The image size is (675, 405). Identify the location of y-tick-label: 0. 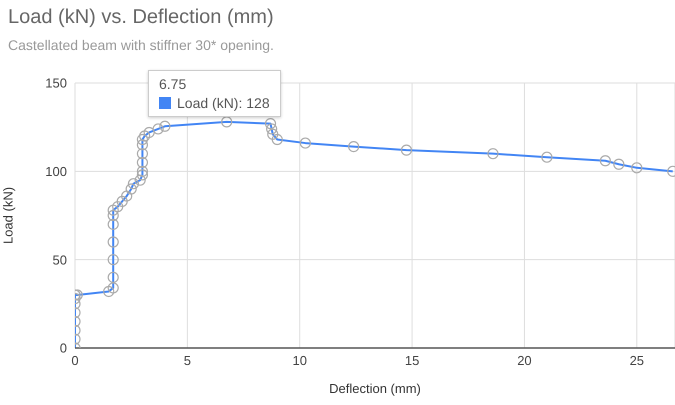
(63, 348).